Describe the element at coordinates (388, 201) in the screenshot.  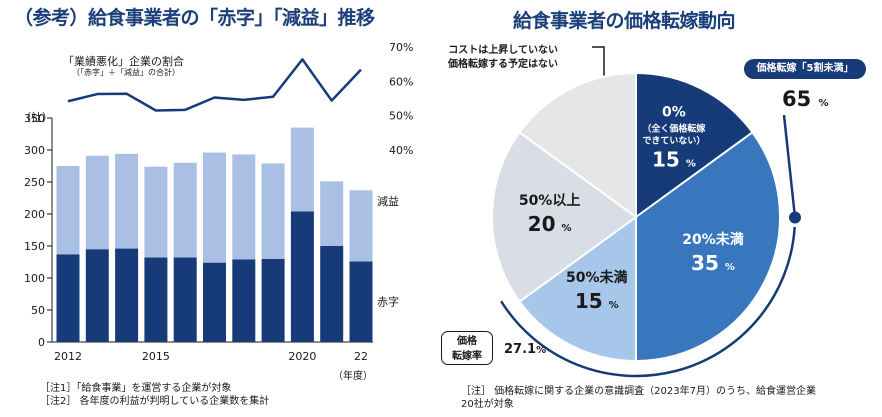
I see `series-label-decline: 減益` at that location.